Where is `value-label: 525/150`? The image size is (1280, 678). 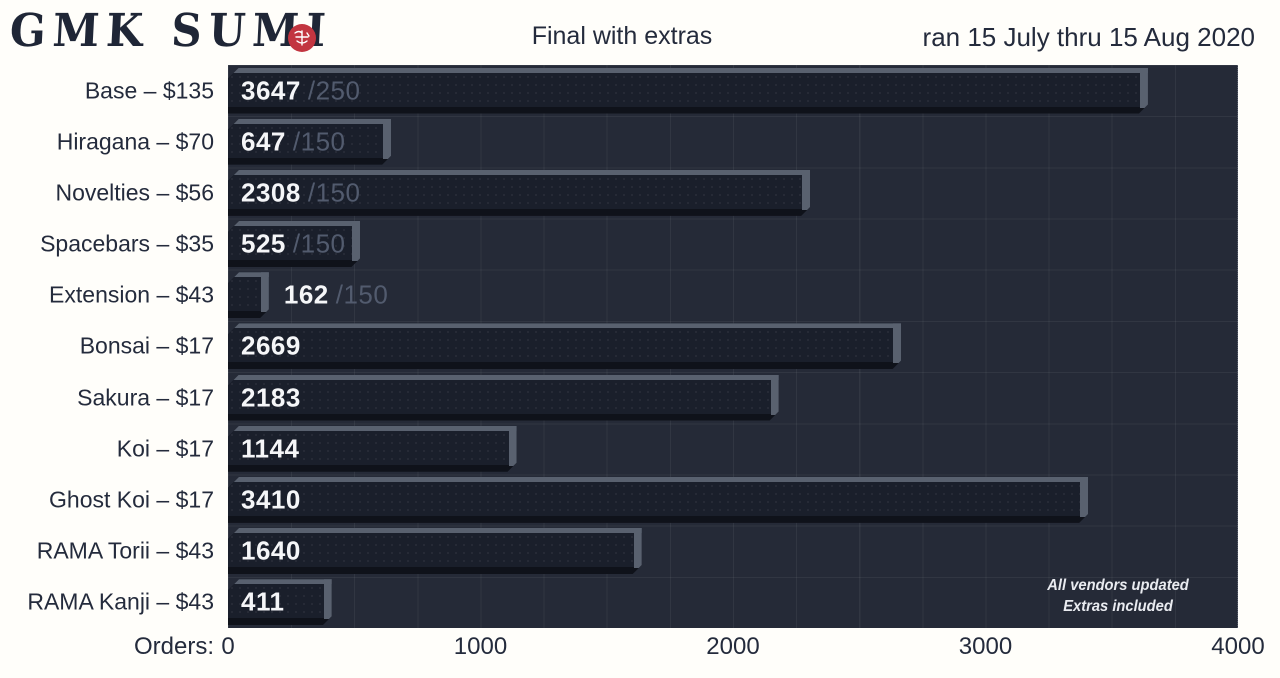 value-label: 525/150 is located at coordinates (293, 244).